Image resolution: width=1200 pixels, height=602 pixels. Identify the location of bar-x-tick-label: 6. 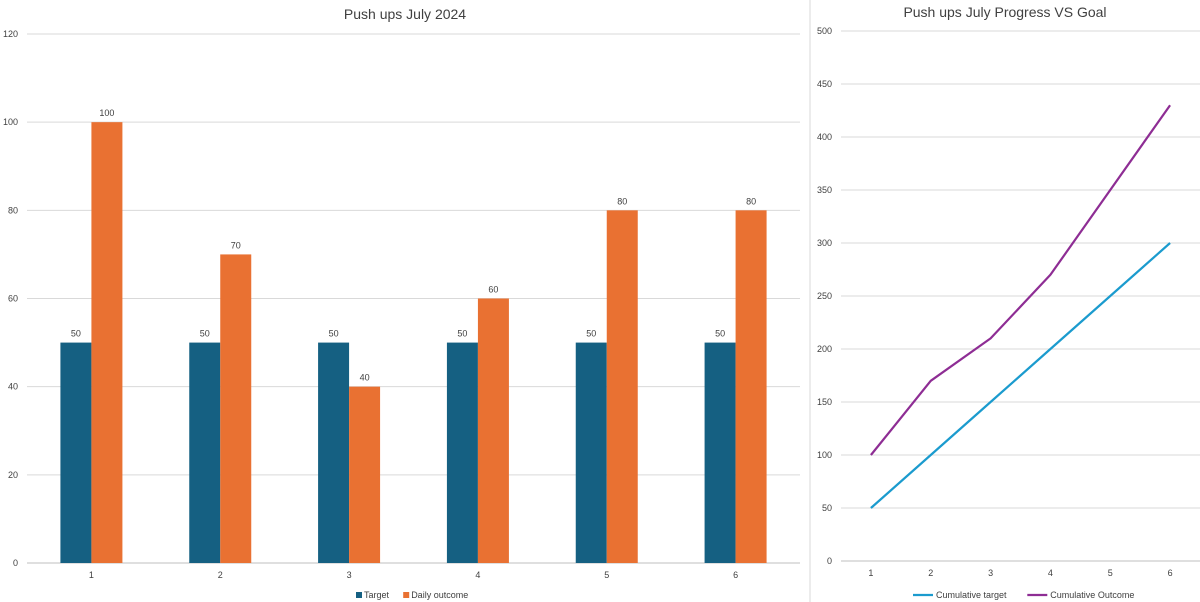
(735, 575).